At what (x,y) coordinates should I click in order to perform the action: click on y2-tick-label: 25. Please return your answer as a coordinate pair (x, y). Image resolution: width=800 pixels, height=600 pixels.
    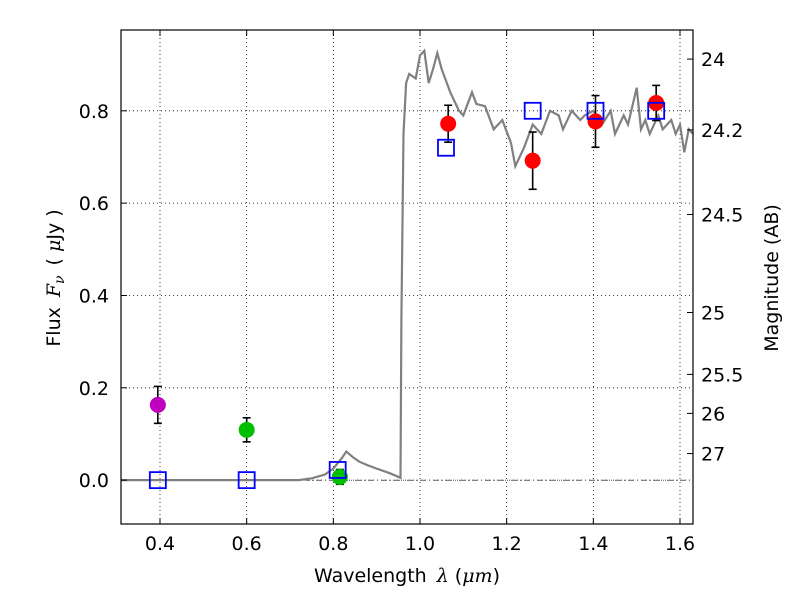
    Looking at the image, I should click on (713, 314).